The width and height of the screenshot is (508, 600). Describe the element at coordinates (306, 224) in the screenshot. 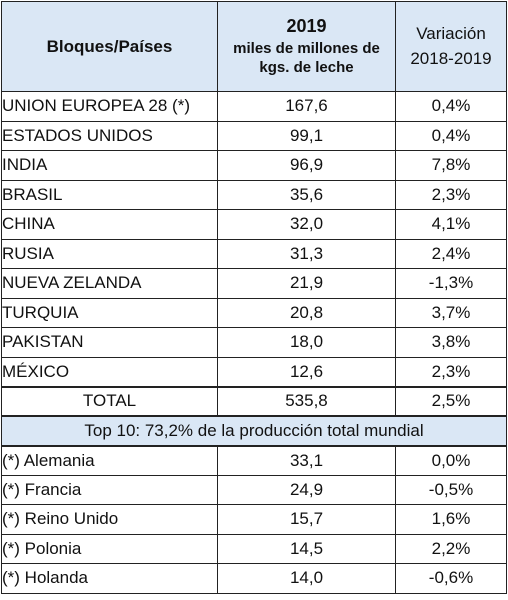

I see `row-value: 32,0` at that location.